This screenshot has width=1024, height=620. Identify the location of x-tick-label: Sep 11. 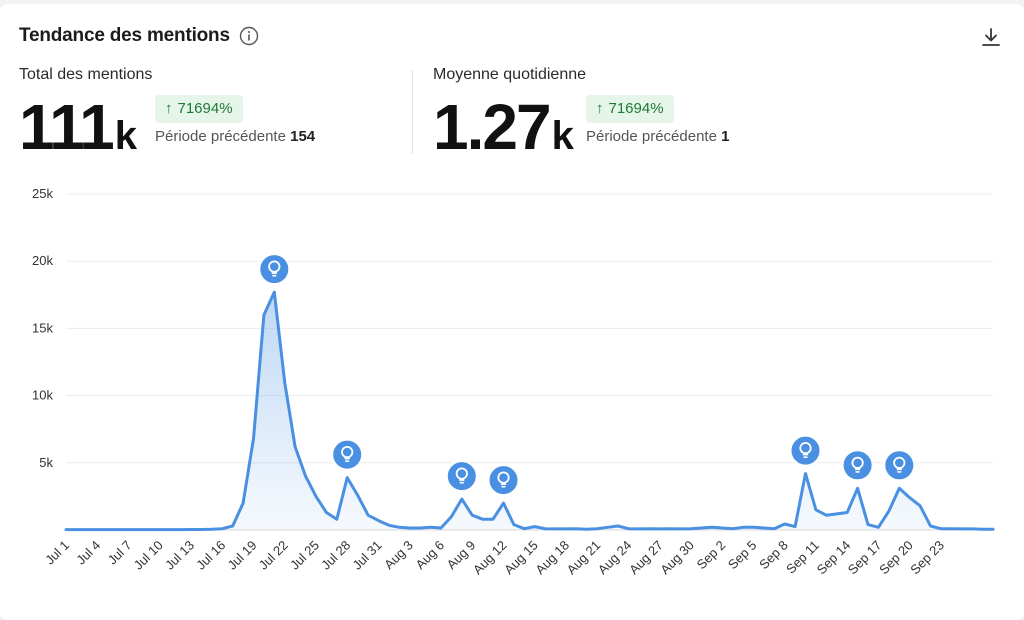
(802, 557).